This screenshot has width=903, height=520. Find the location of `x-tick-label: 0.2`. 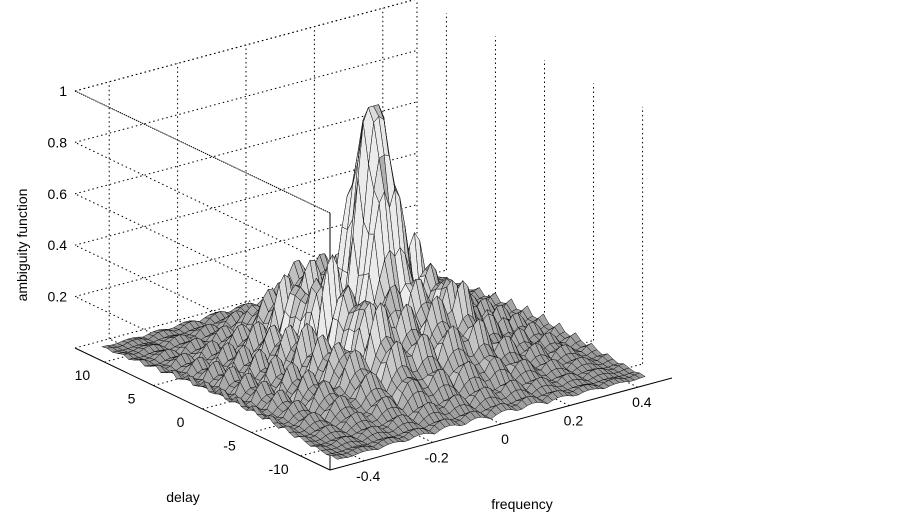

x-tick-label: 0.2 is located at coordinates (574, 421).